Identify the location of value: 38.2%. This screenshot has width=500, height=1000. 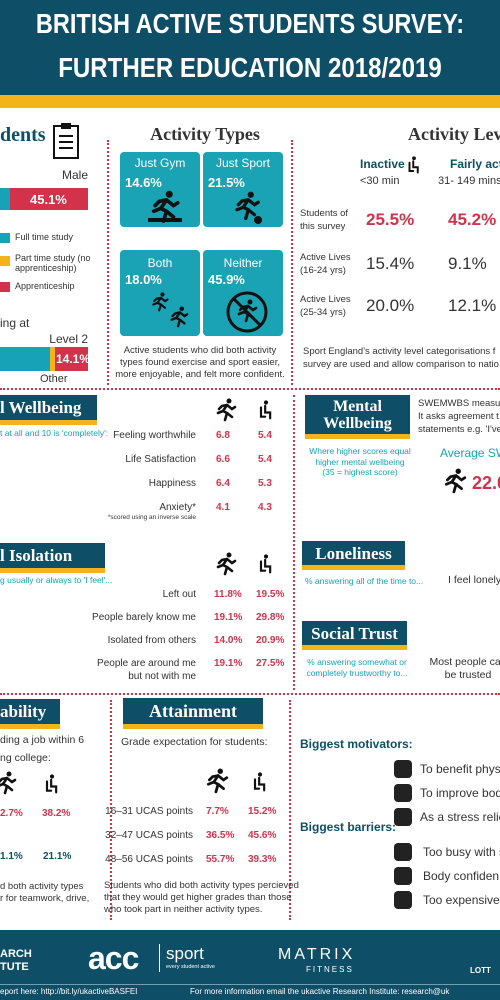
(56, 813).